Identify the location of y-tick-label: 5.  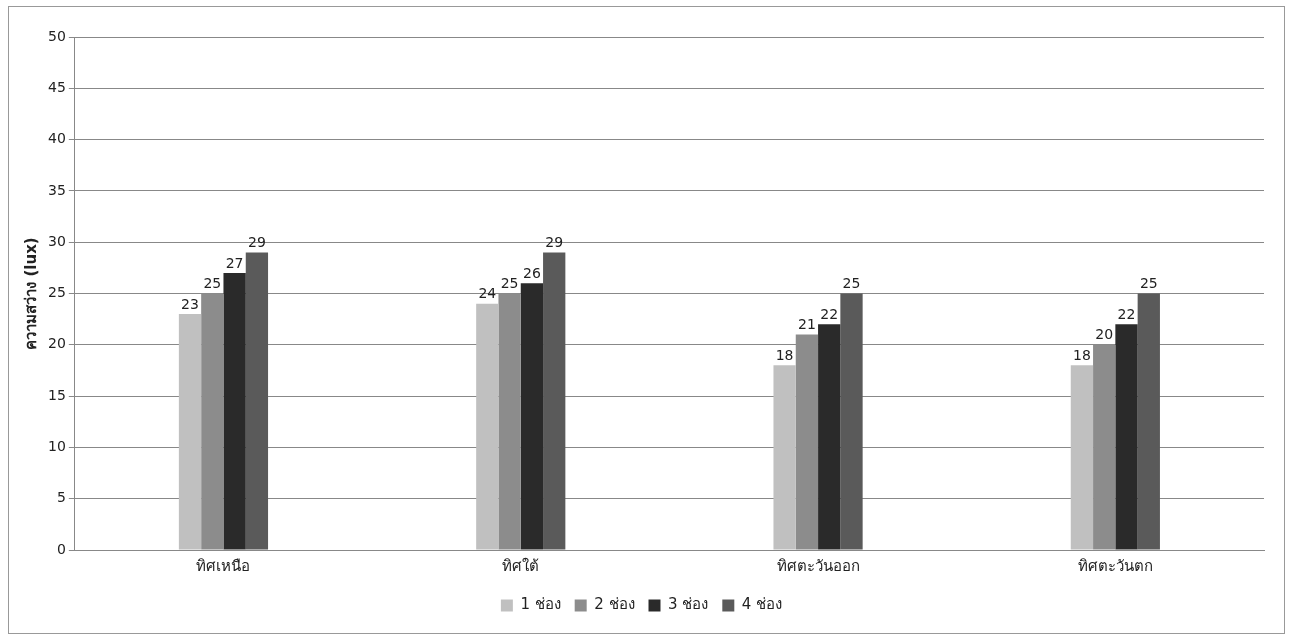
(61, 497).